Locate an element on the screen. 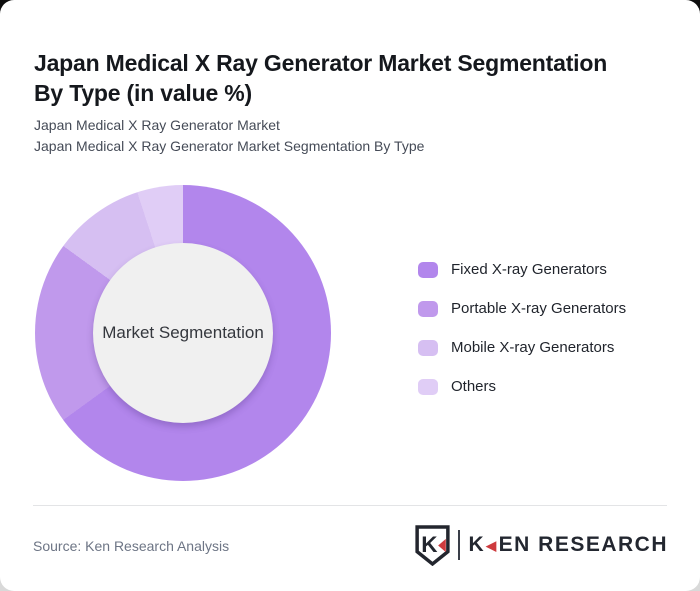 This screenshot has width=700, height=591. page-title-line-2: By Type (in value %) is located at coordinates (143, 93).